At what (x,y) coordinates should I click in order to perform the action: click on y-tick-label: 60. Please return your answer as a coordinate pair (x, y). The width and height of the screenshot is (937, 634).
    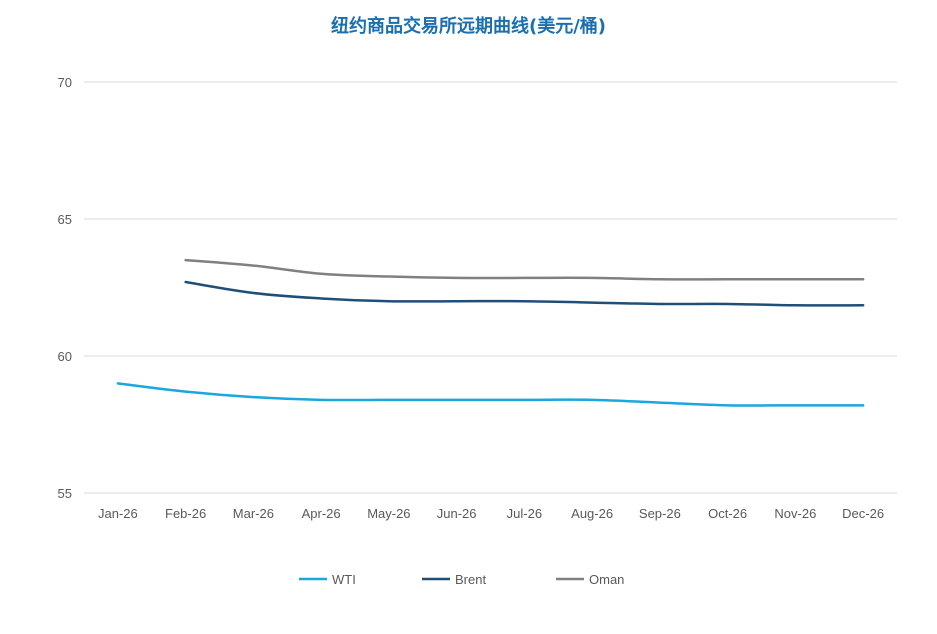
    Looking at the image, I should click on (65, 356).